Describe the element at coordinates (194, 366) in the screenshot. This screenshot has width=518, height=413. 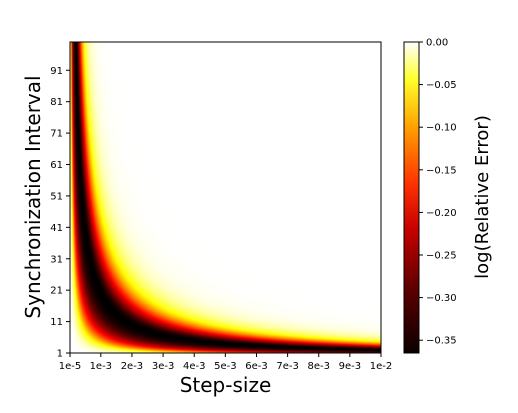
I see `x-tick-label: 4e-3` at that location.